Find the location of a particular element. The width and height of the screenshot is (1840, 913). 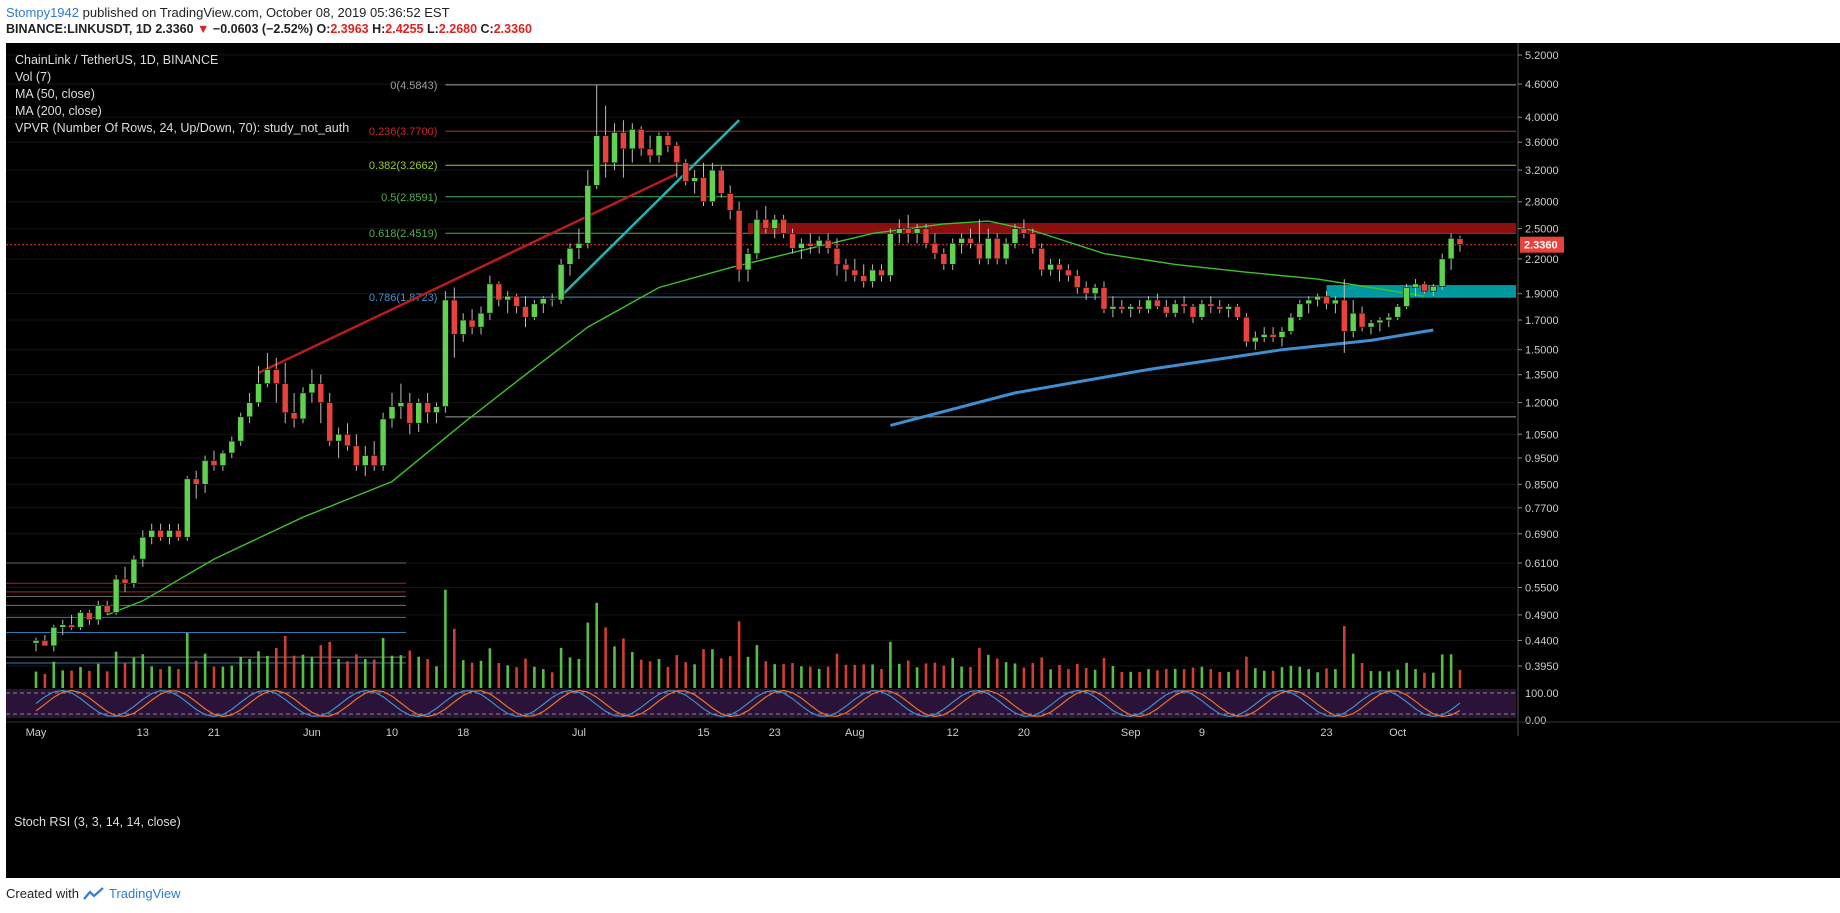

time-tick-label: 18 is located at coordinates (463, 733).